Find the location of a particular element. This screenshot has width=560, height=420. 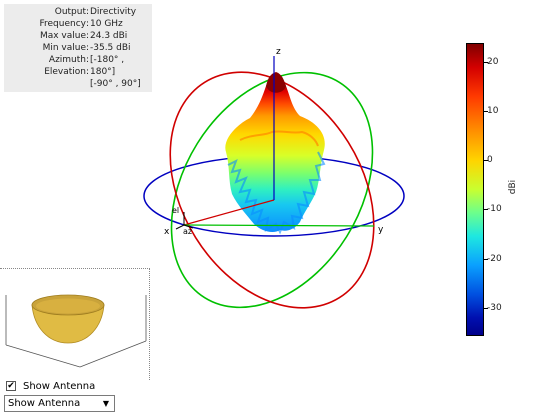

info-value: -35.5 dBi is located at coordinates (110, 48).